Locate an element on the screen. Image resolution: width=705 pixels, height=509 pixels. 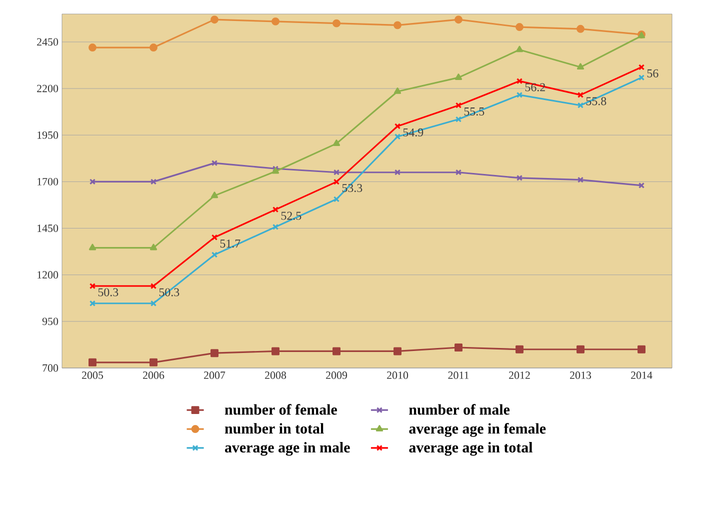
legend-label: number in total is located at coordinates (274, 428).